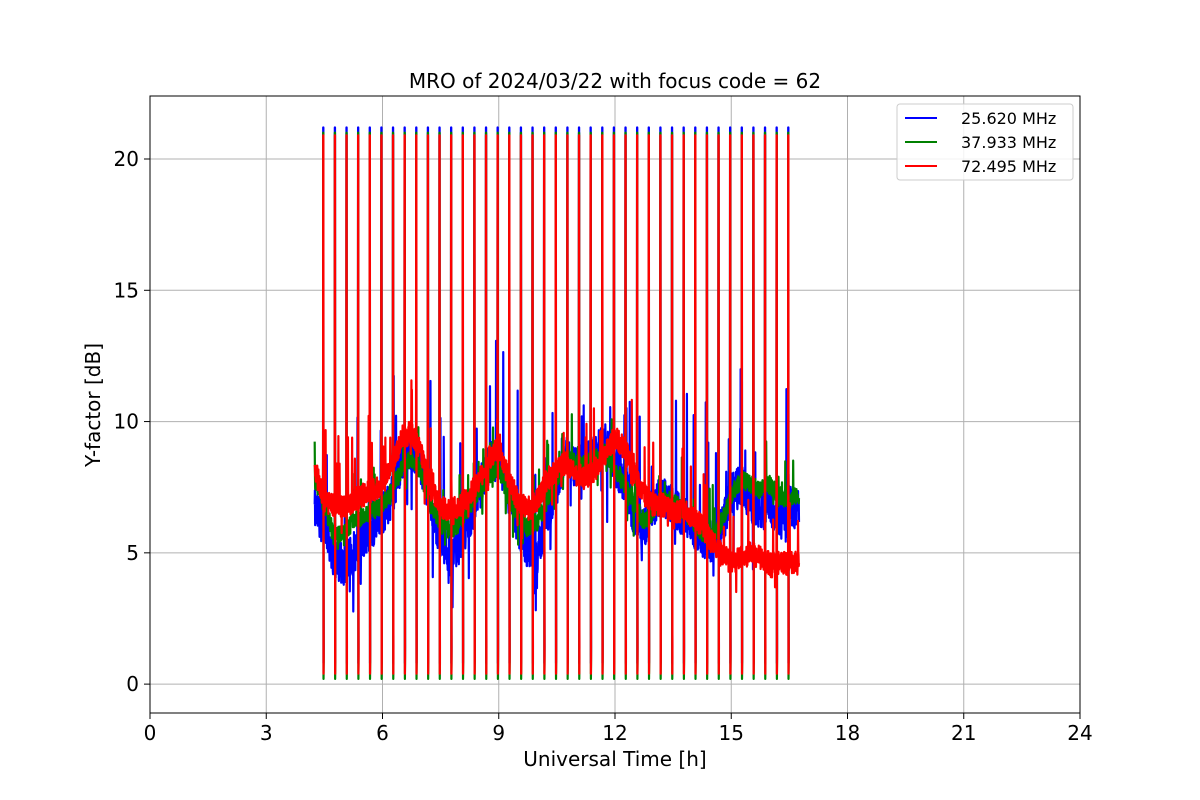  What do you see at coordinates (1008, 118) in the screenshot?
I see `legend-label: 25.620 MHz` at bounding box center [1008, 118].